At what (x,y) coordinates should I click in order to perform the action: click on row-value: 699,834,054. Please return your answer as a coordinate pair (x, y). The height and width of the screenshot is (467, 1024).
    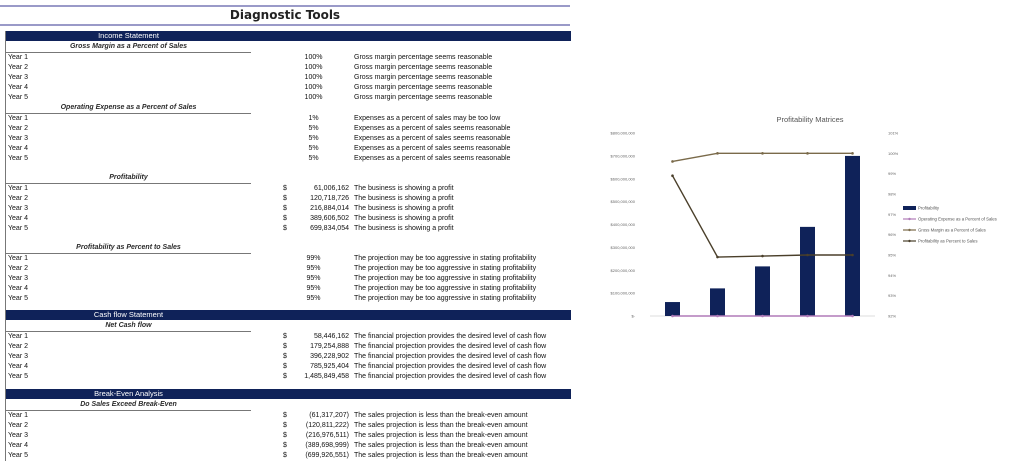
    Looking at the image, I should click on (329, 228).